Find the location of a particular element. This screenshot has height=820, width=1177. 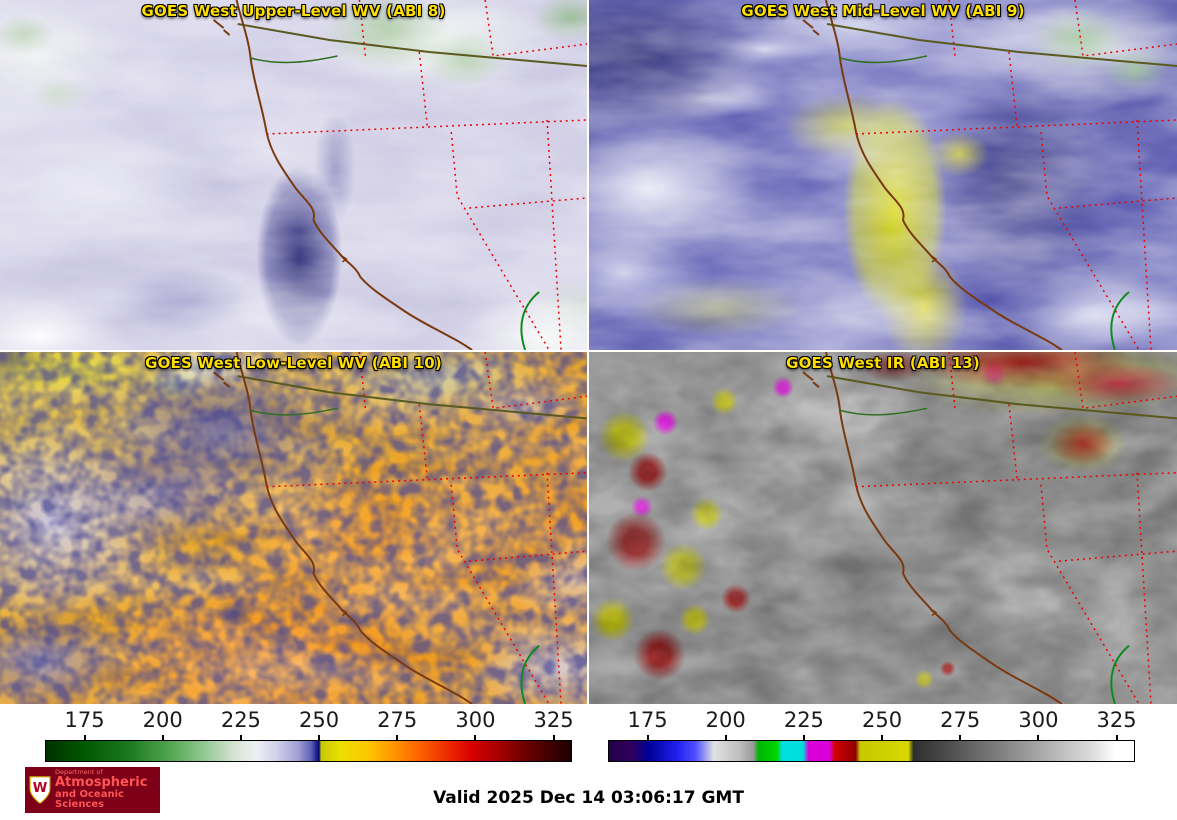

colorbar-ir-ticks is located at coordinates (871, 737).